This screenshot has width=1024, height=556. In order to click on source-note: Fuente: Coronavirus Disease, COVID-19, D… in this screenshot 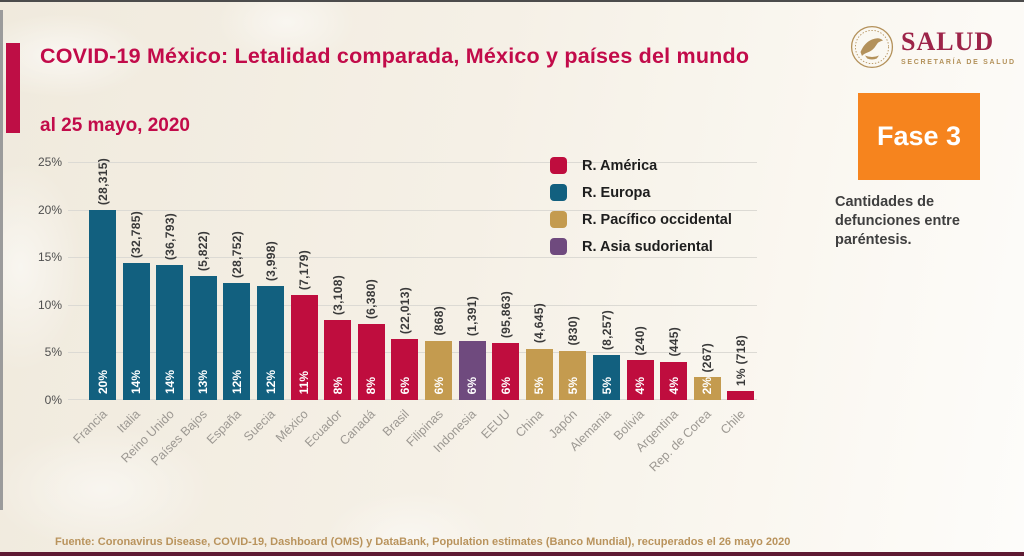, I will do `click(423, 542)`.